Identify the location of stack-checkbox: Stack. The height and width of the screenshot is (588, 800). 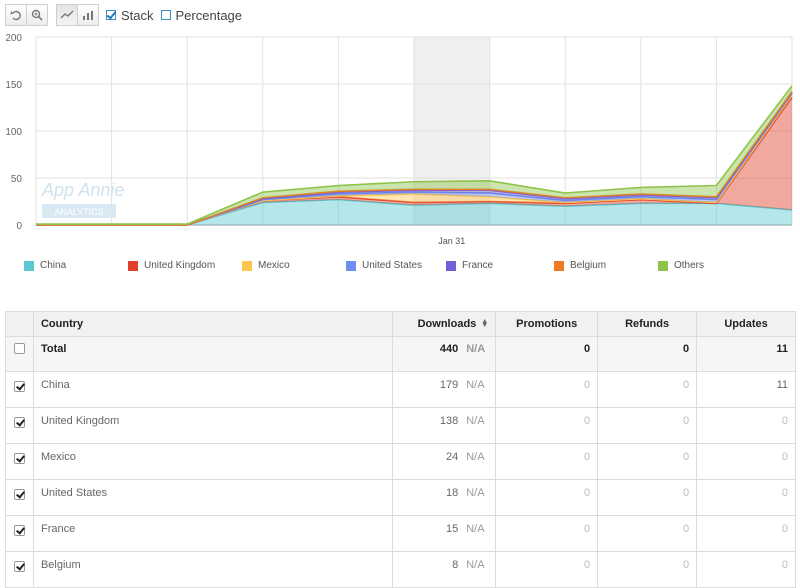
(130, 15).